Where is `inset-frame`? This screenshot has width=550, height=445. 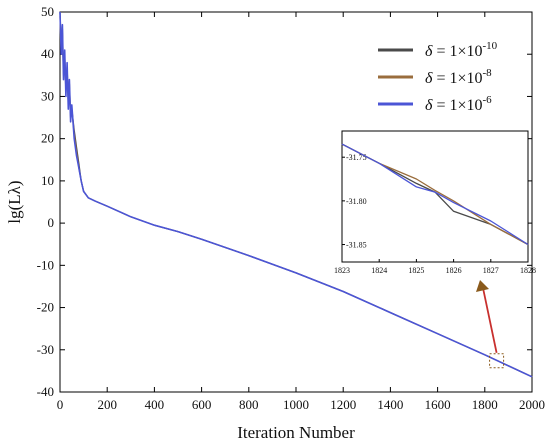
inset-frame is located at coordinates (435, 196).